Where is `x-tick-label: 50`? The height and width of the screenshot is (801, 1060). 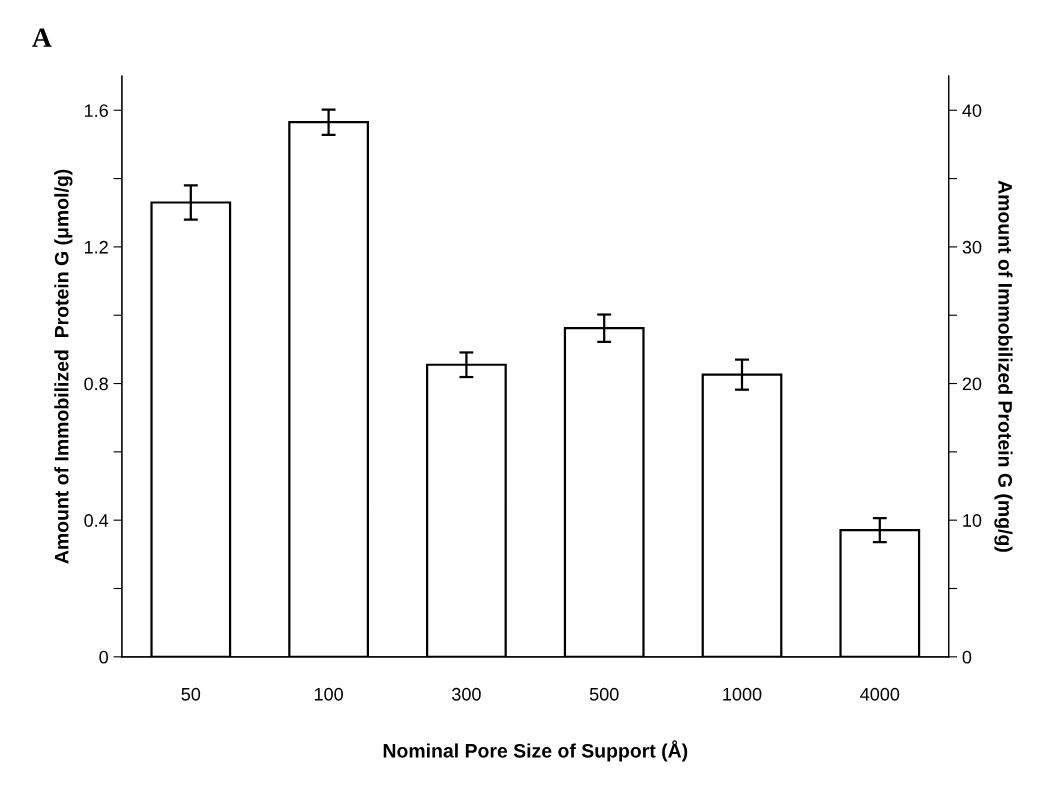 x-tick-label: 50 is located at coordinates (191, 694).